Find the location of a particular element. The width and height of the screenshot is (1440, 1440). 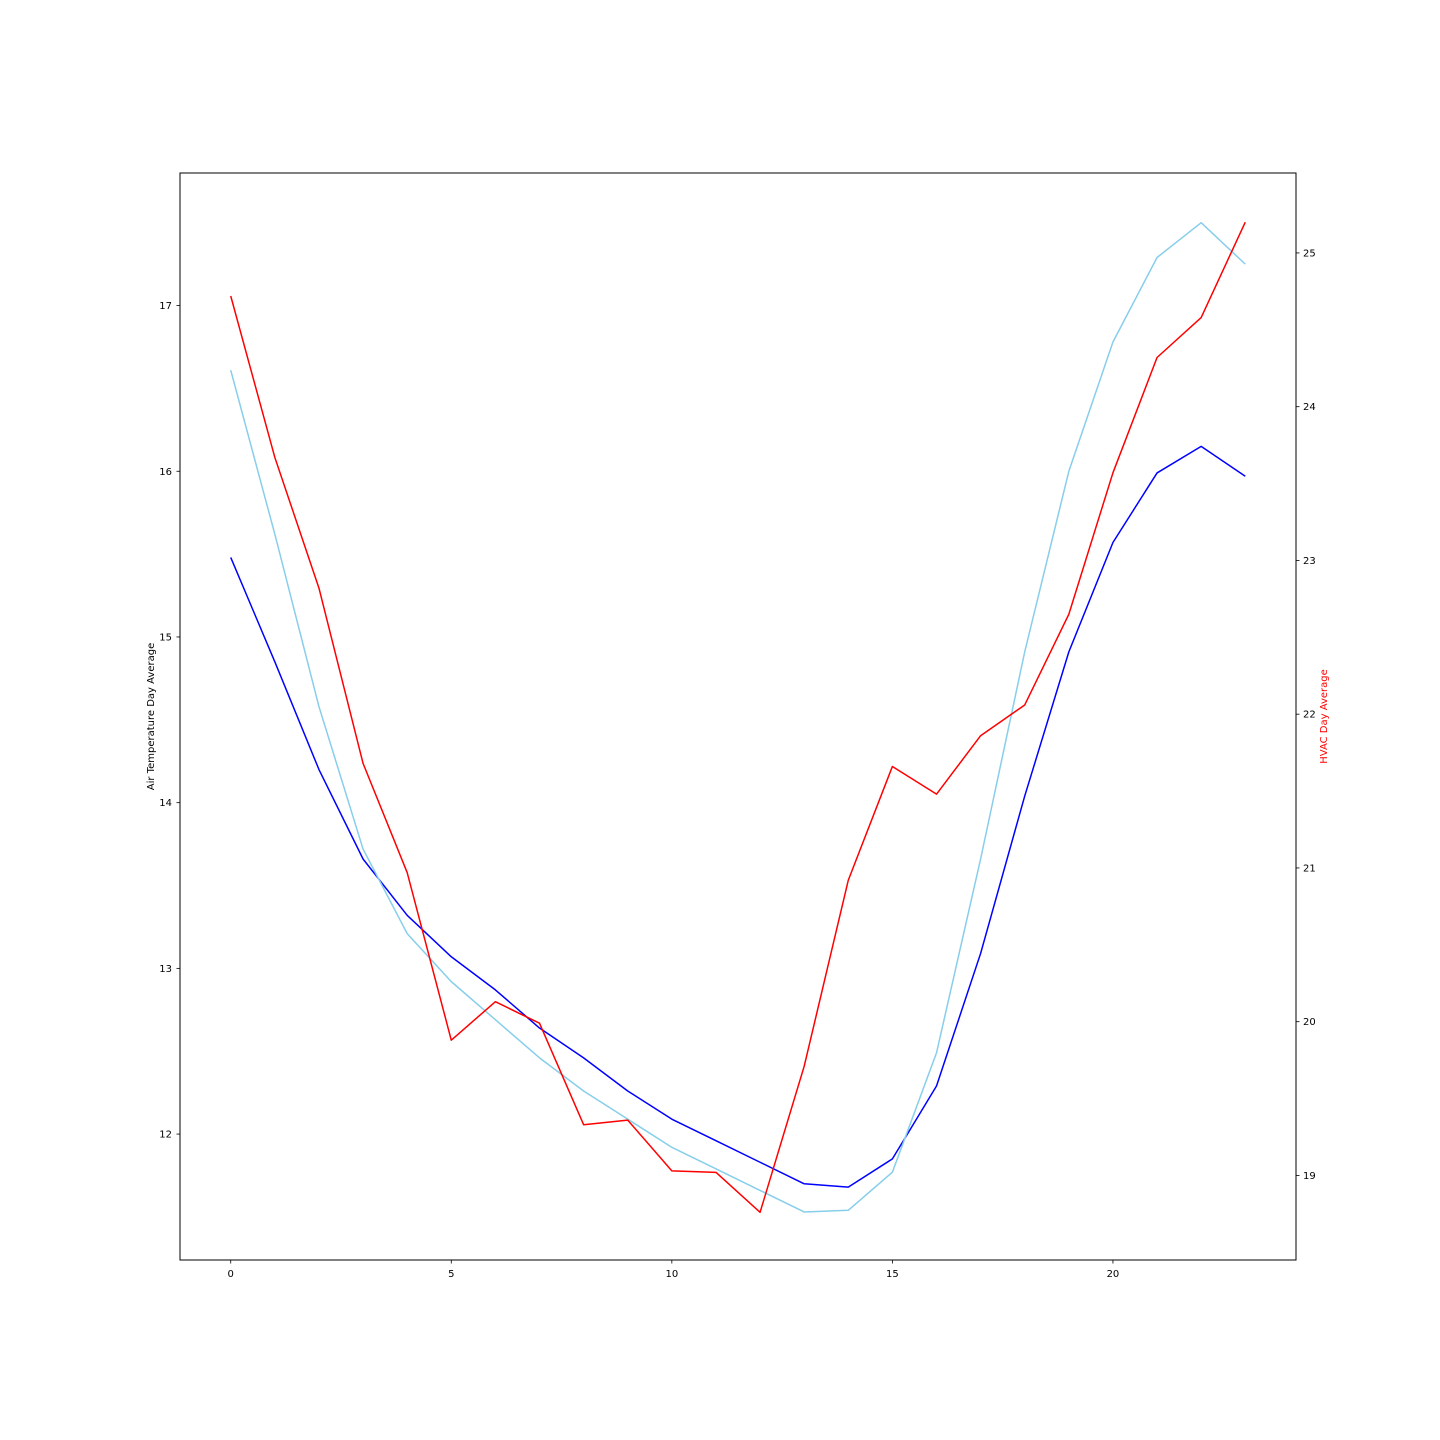

y-right-tick-label: 21 is located at coordinates (1309, 868).